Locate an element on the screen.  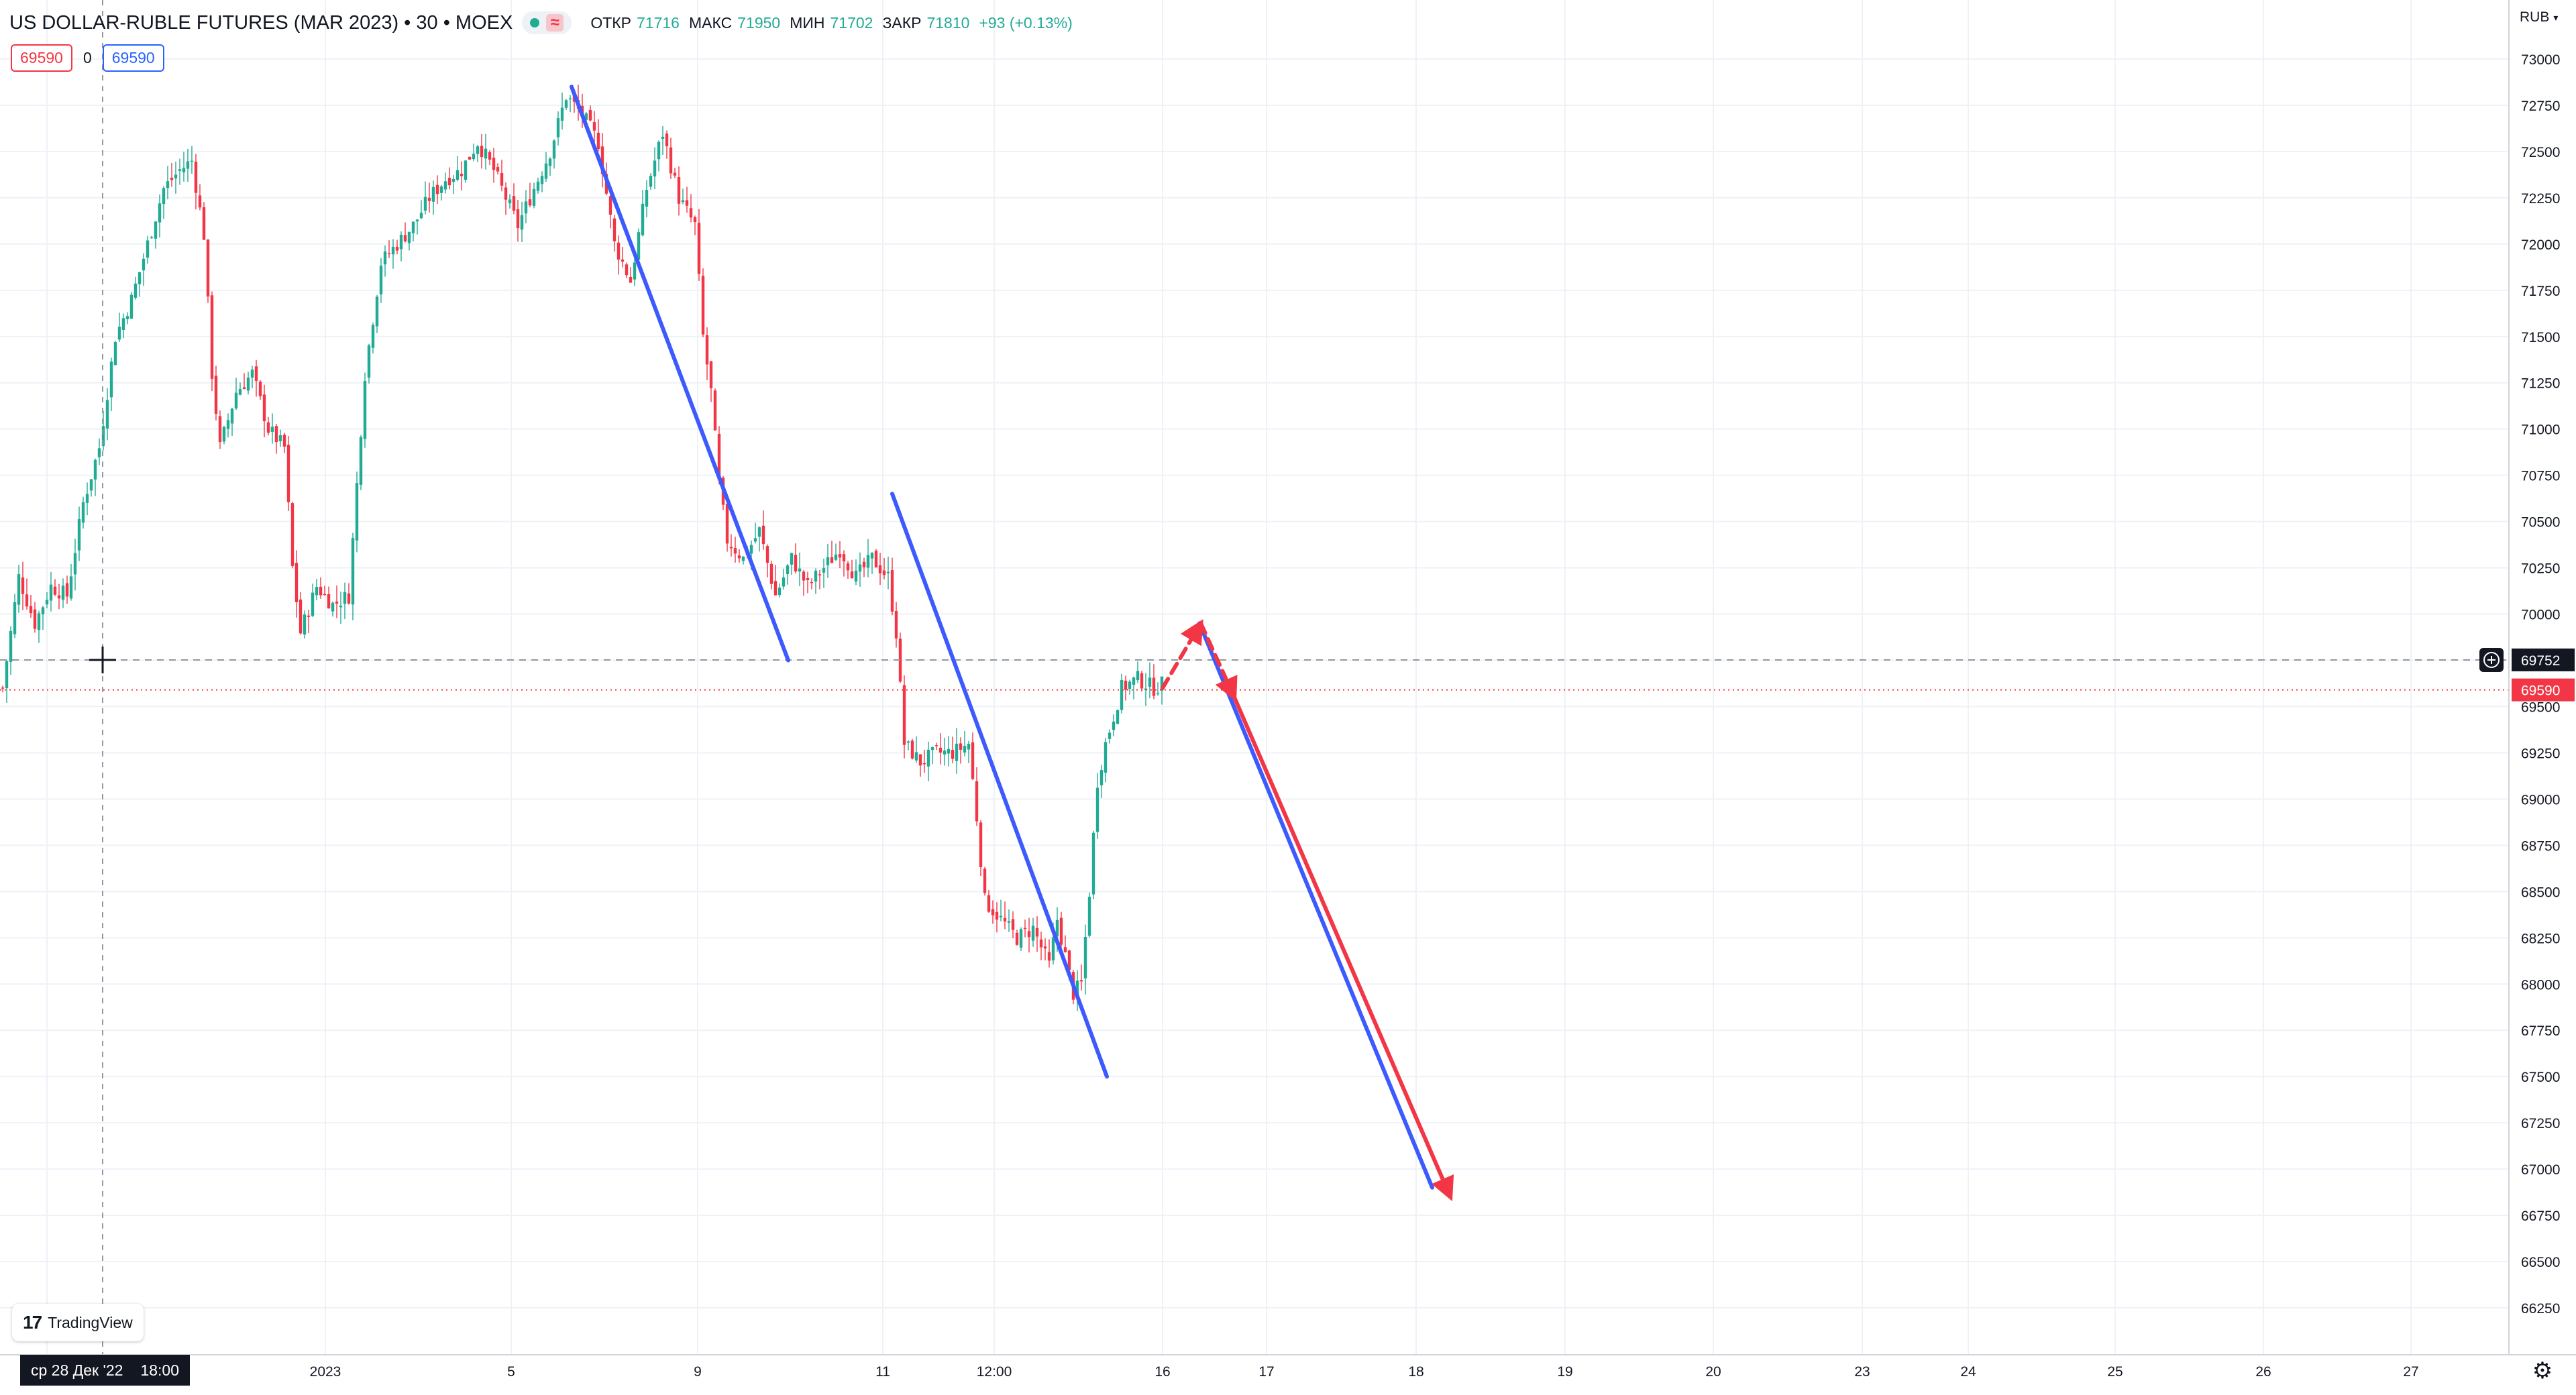
tradingview-logo-text: TradingView is located at coordinates (90, 1322).